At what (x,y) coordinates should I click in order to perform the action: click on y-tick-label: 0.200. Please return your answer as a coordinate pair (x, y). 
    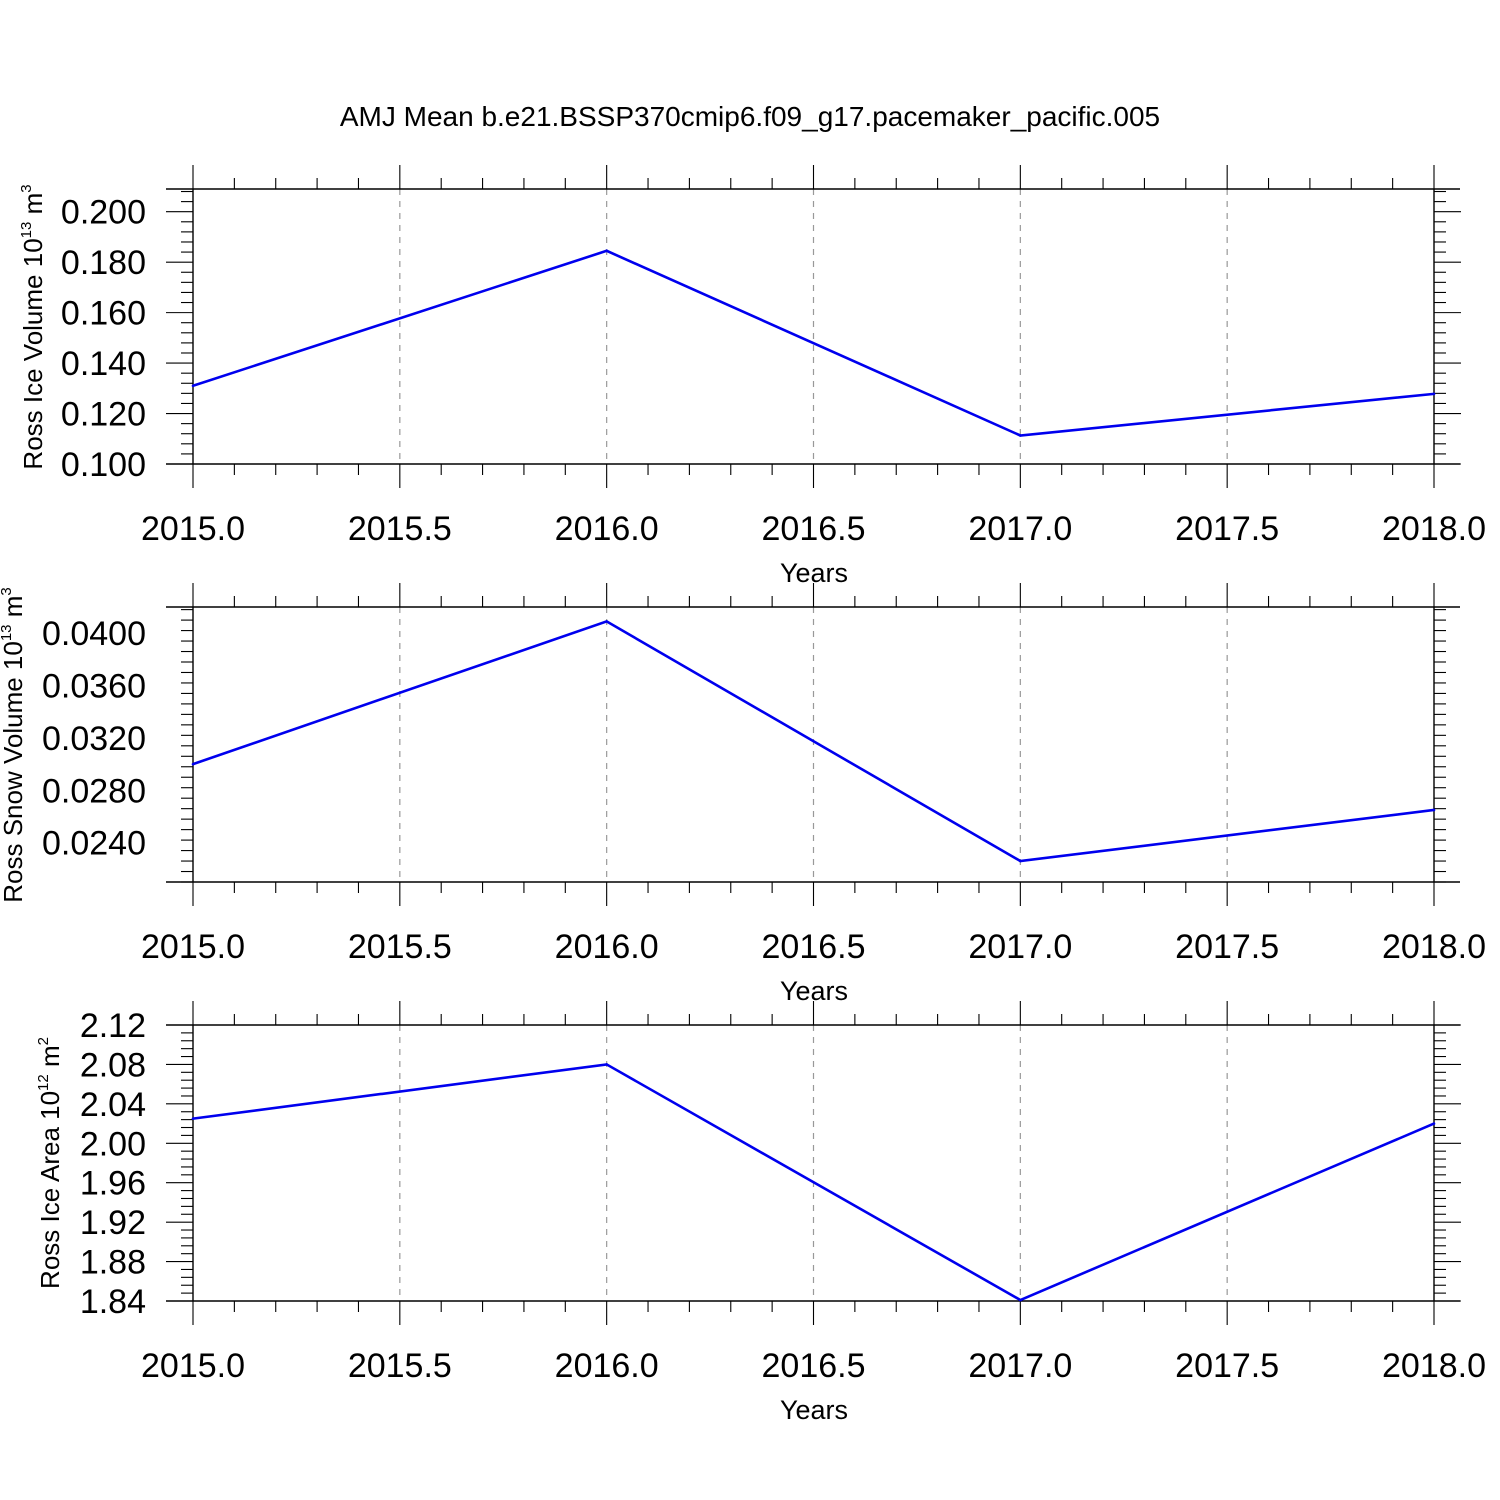
    Looking at the image, I should click on (103, 213).